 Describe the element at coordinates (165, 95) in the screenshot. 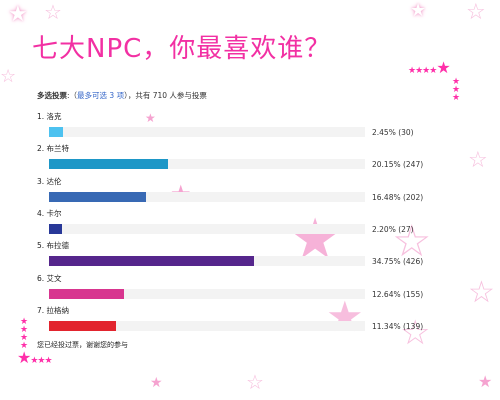

I see `poll-participant-count: ），共有 710 人参与投票` at that location.